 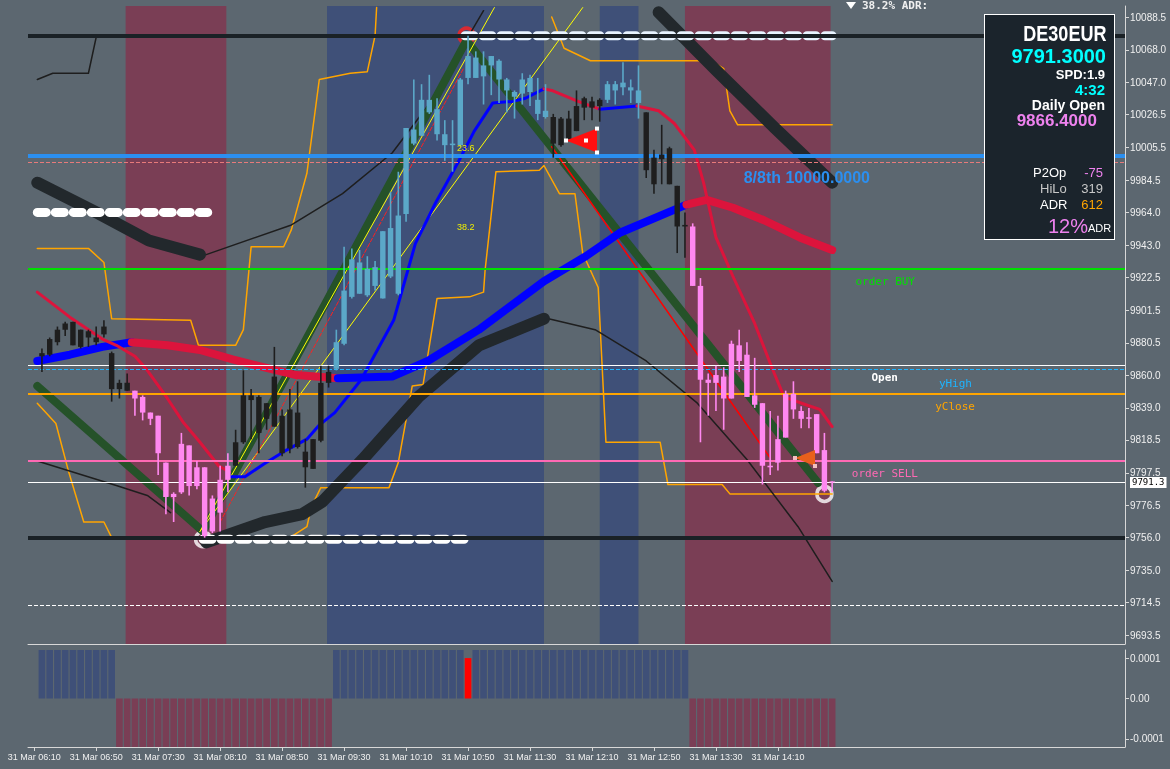 What do you see at coordinates (282, 756) in the screenshot?
I see `x-tick-label: 31 Mar 08:50` at bounding box center [282, 756].